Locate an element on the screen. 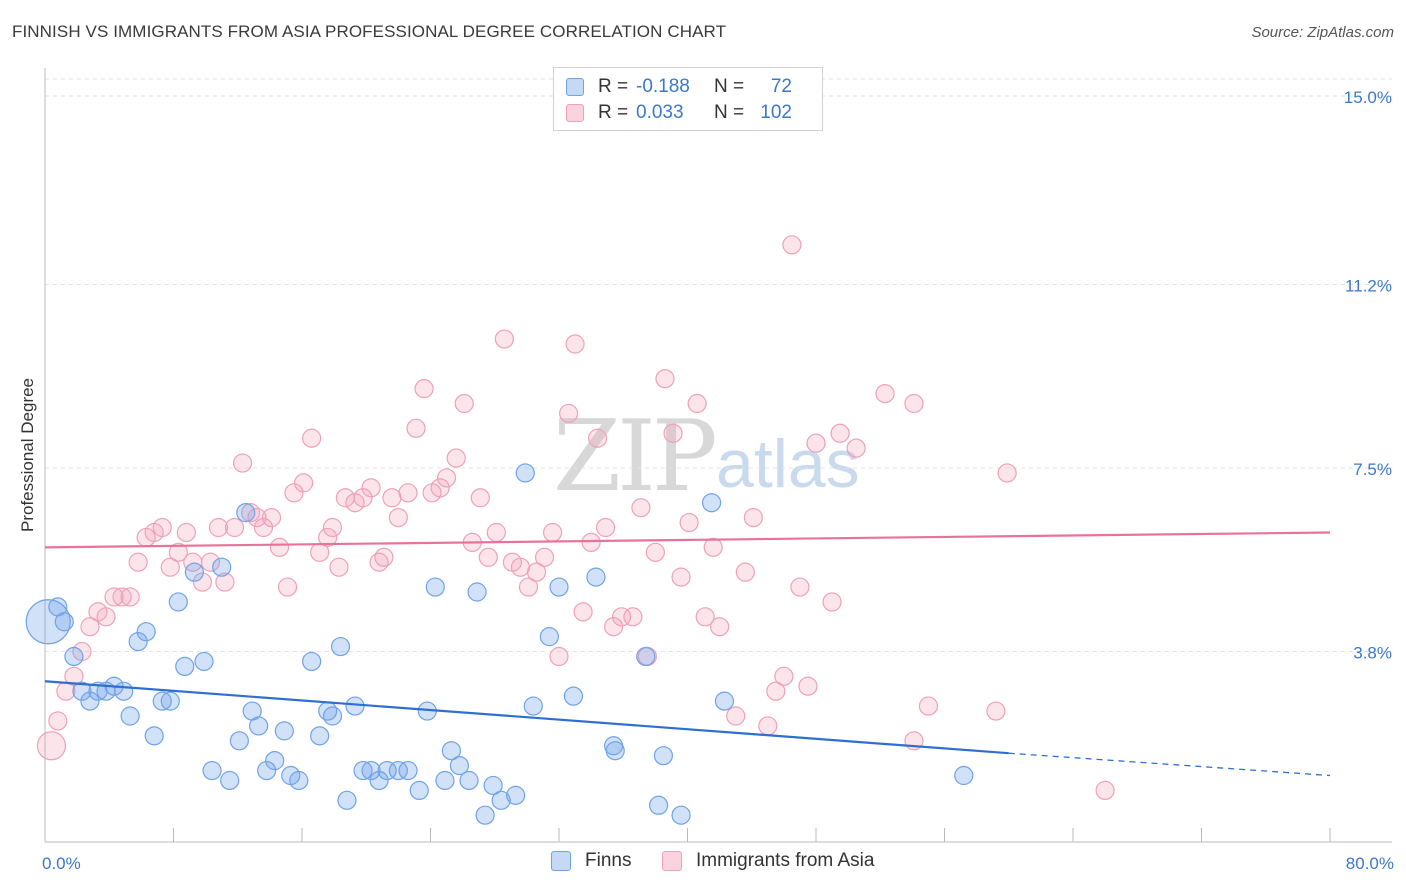 The width and height of the screenshot is (1406, 892). legend-item-finns: Finns is located at coordinates (591, 861).